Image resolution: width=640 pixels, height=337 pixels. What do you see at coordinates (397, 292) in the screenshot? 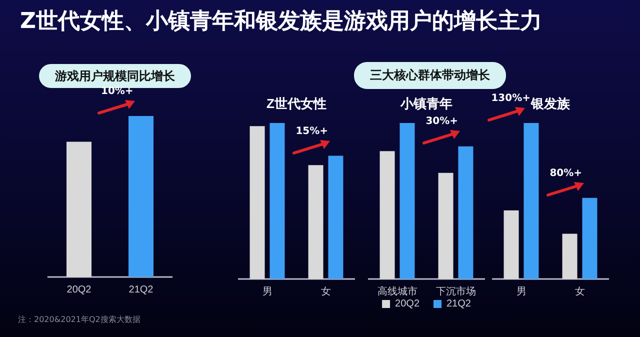
I see `x-tick-label: 高线城市` at bounding box center [397, 292].